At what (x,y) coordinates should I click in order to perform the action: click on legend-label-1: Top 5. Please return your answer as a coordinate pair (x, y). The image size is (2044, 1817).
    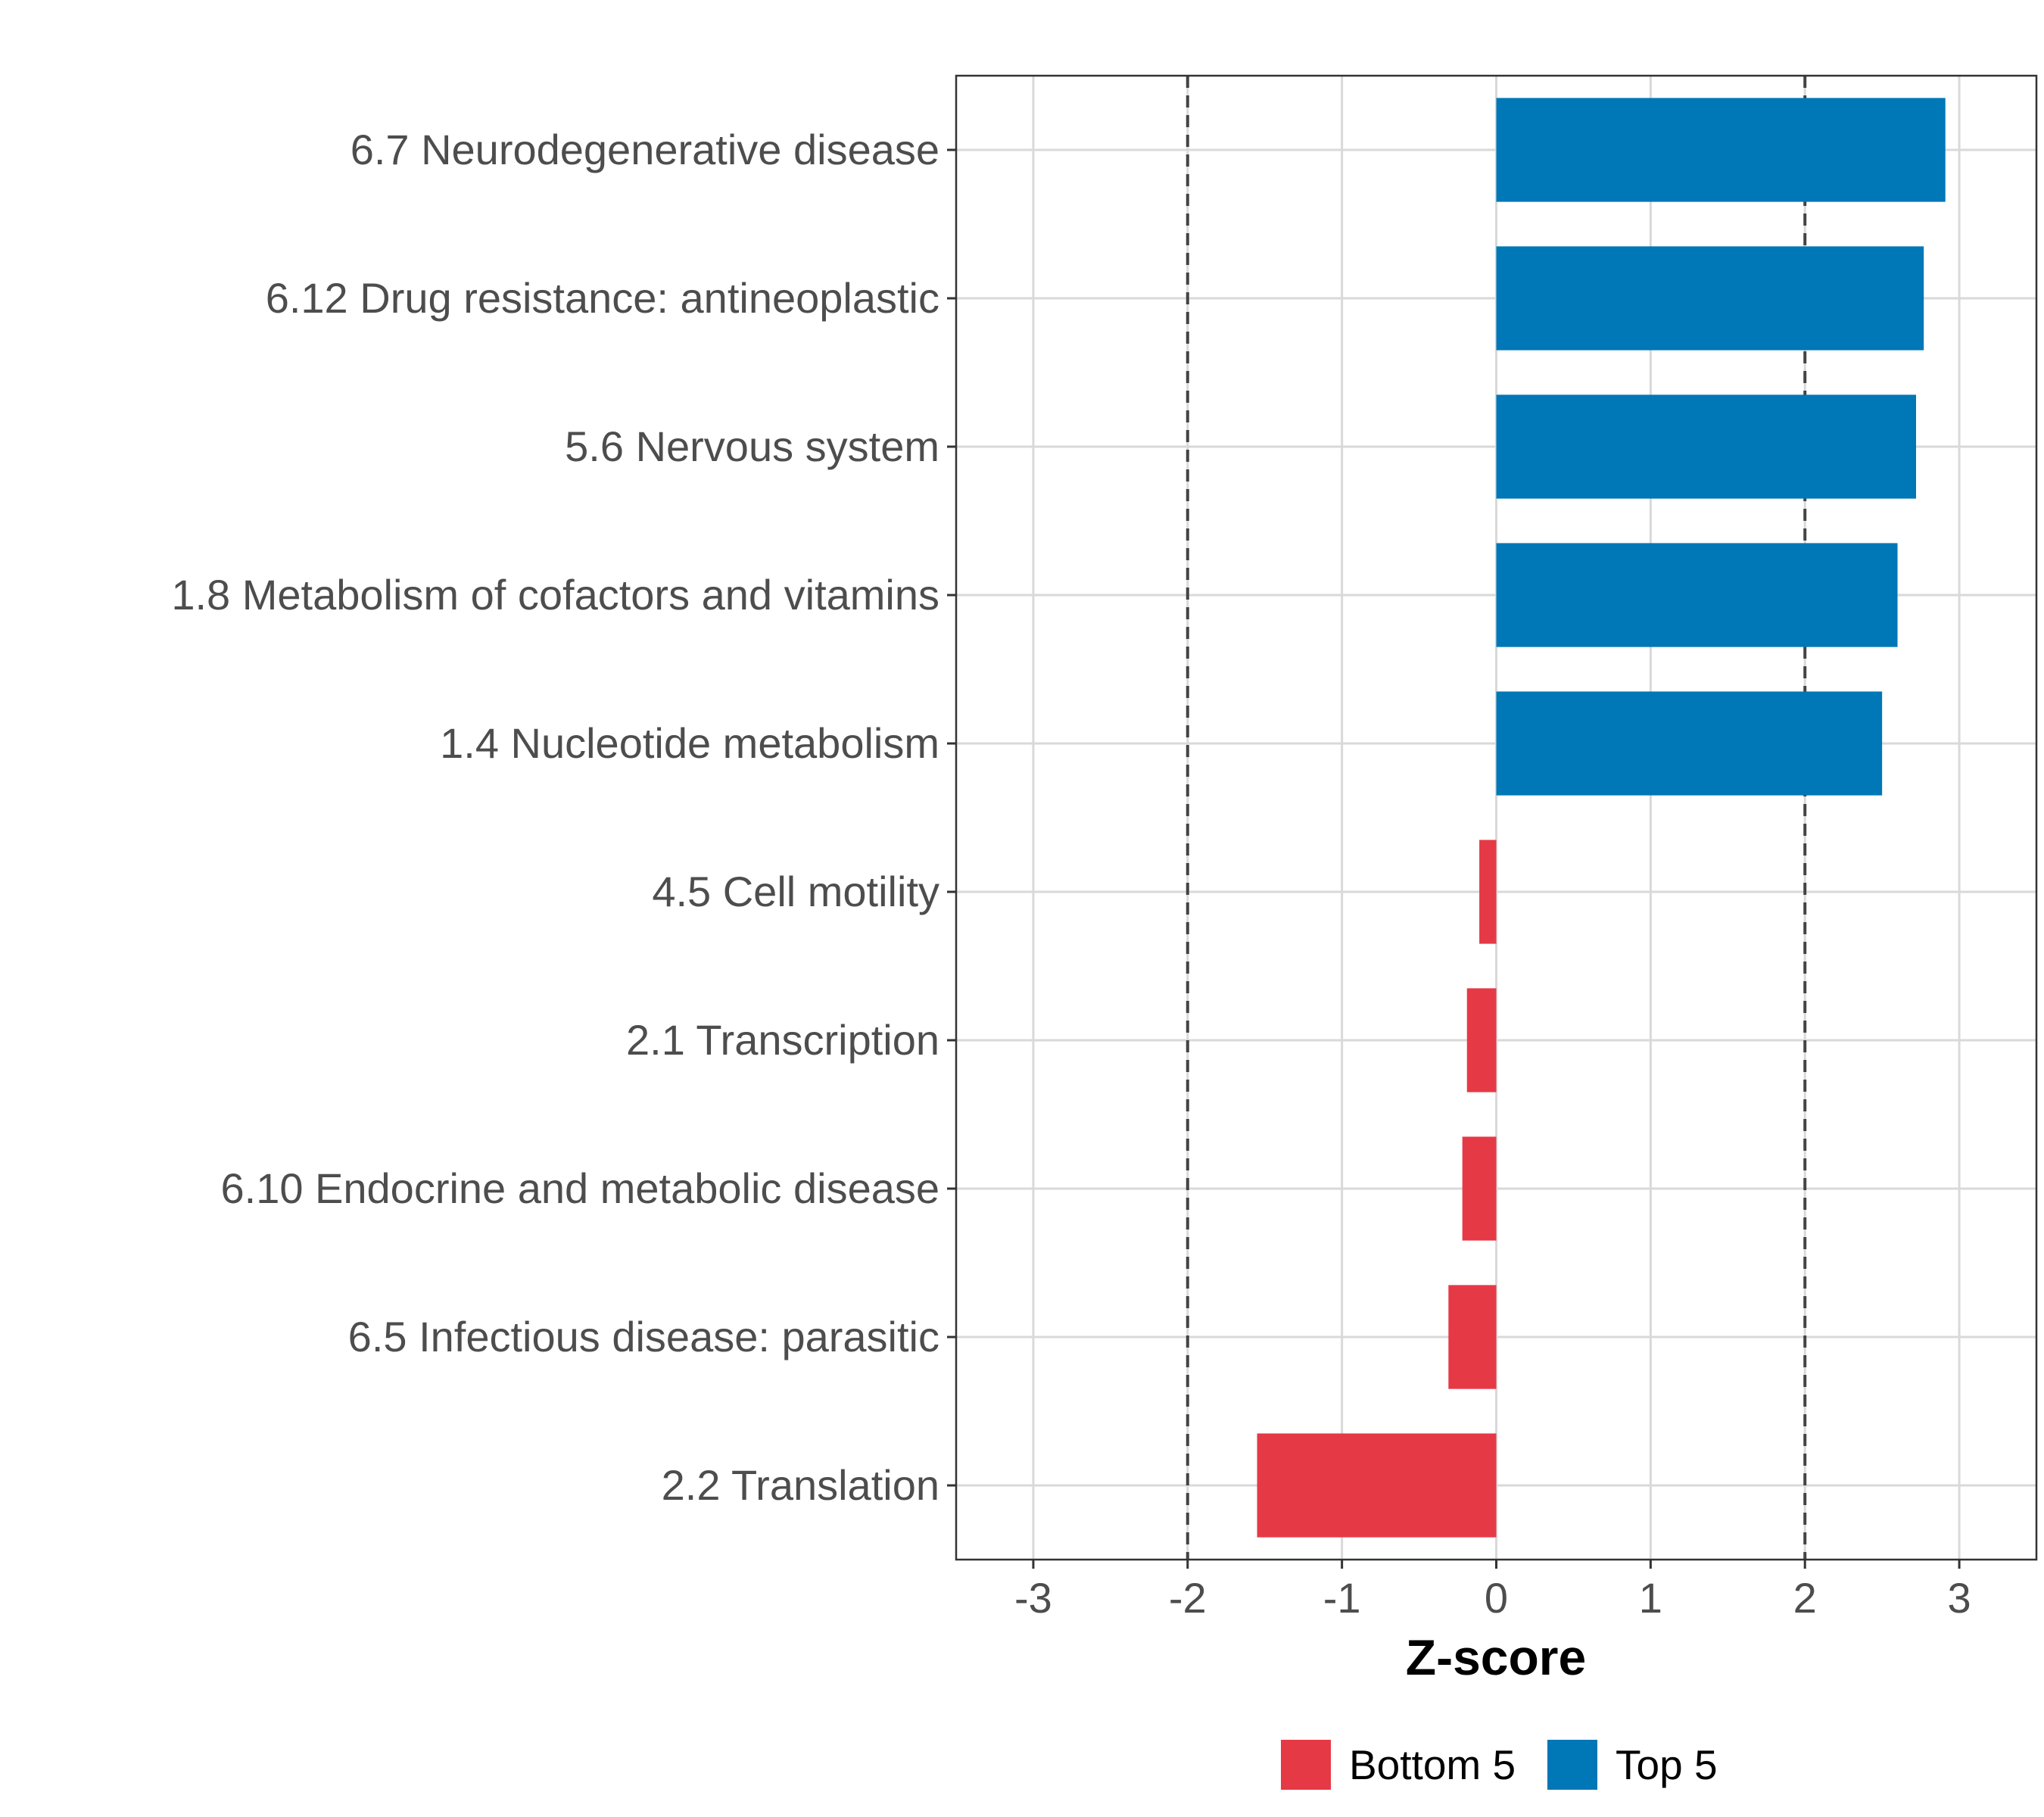
    Looking at the image, I should click on (1667, 1764).